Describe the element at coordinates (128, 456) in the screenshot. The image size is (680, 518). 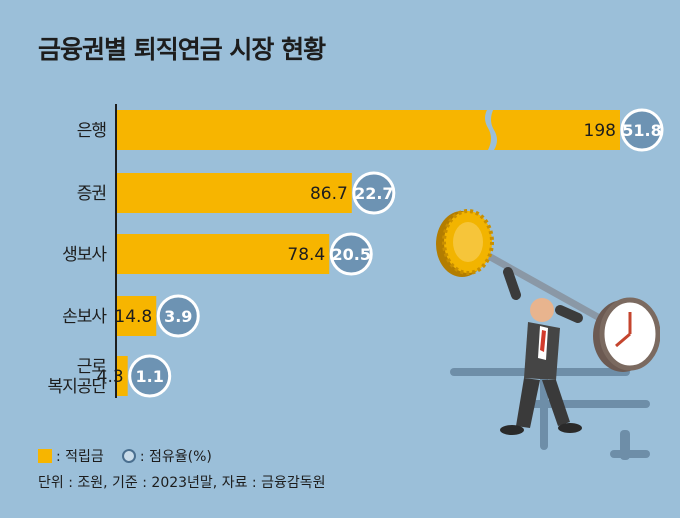
I see `legend-circle-swatch` at that location.